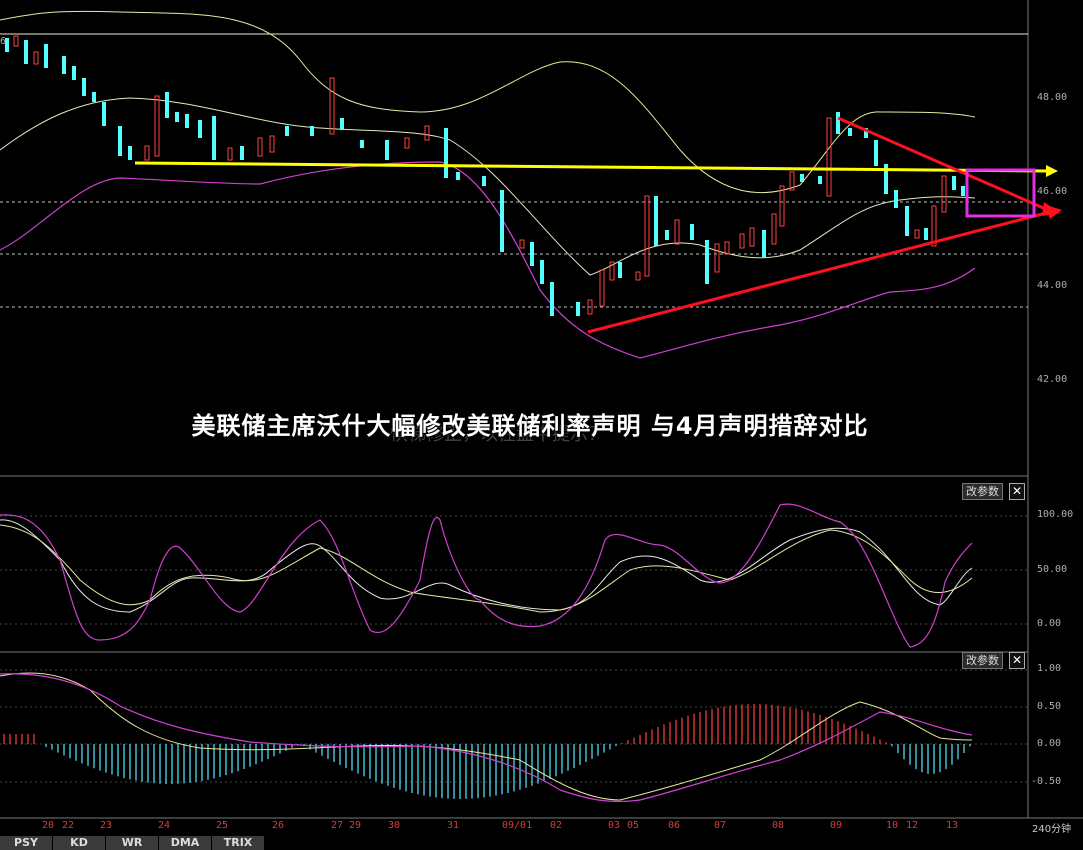 The width and height of the screenshot is (1083, 850). I want to click on date-label: 26, so click(278, 825).